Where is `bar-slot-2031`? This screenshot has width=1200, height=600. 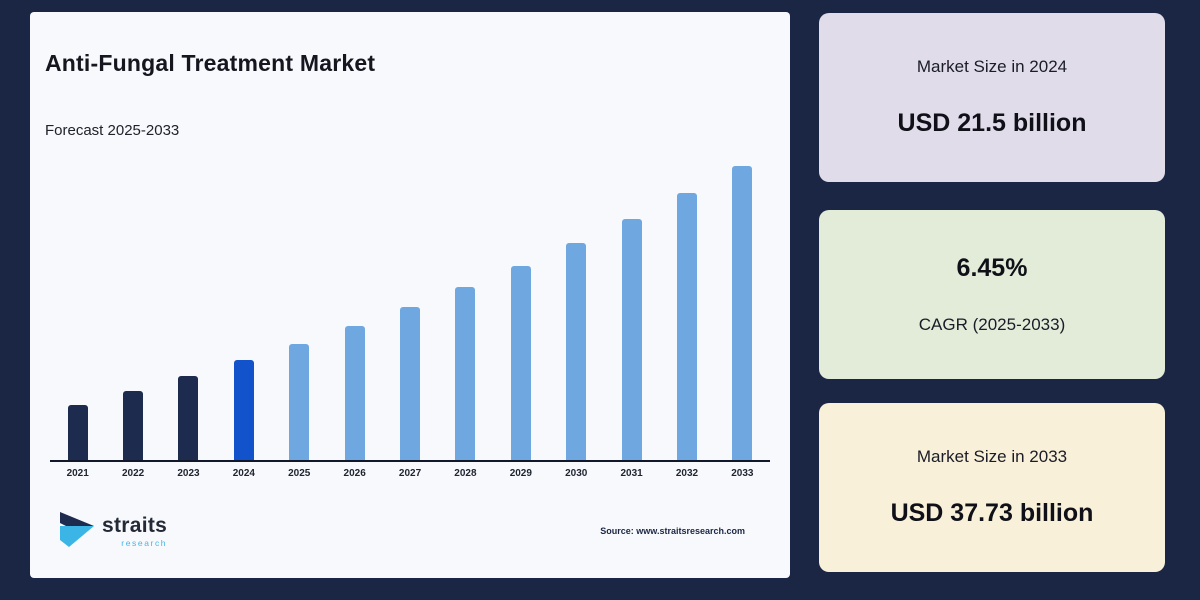 bar-slot-2031 is located at coordinates (631, 311).